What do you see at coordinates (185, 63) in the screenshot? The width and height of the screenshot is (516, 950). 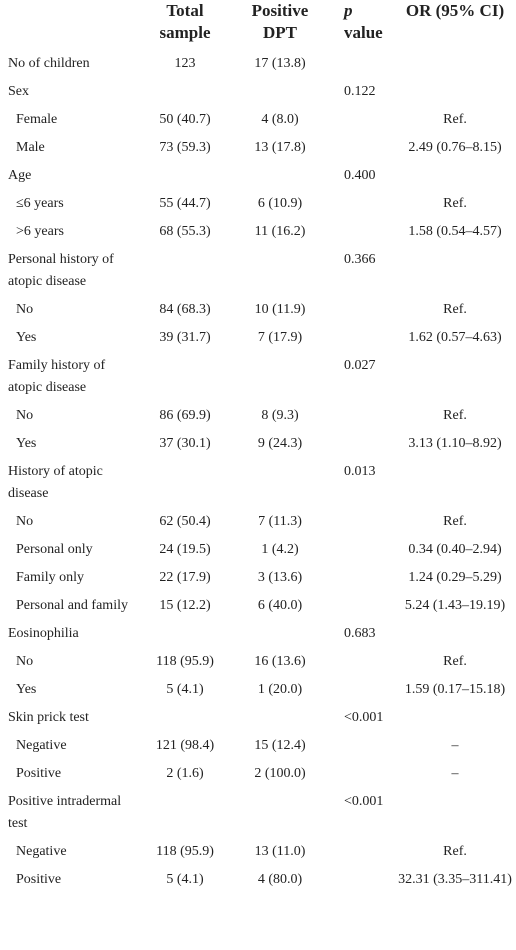 I see `total-cell: 123` at bounding box center [185, 63].